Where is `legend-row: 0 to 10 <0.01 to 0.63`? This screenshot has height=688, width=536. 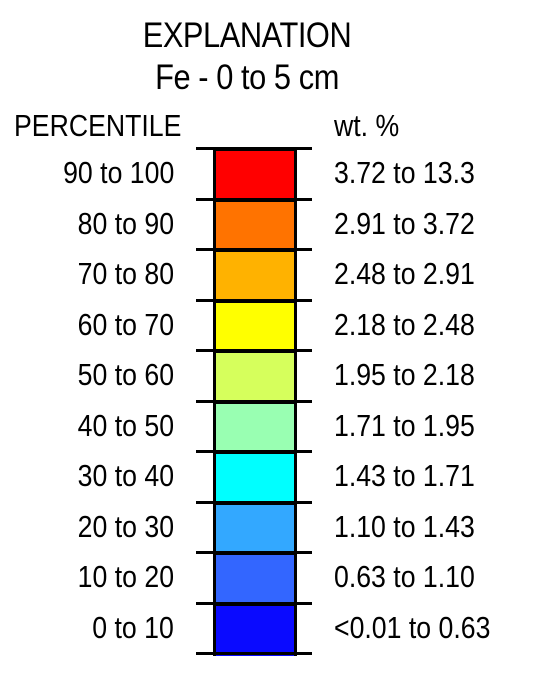 legend-row: 0 to 10 <0.01 to 0.63 is located at coordinates (268, 629).